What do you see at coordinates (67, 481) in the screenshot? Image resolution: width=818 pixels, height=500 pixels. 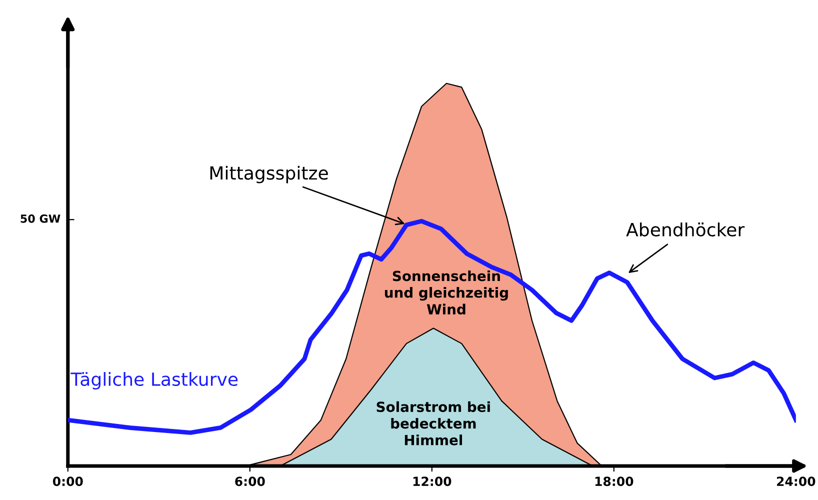 I see `x-tick-label: 0:00` at bounding box center [67, 481].